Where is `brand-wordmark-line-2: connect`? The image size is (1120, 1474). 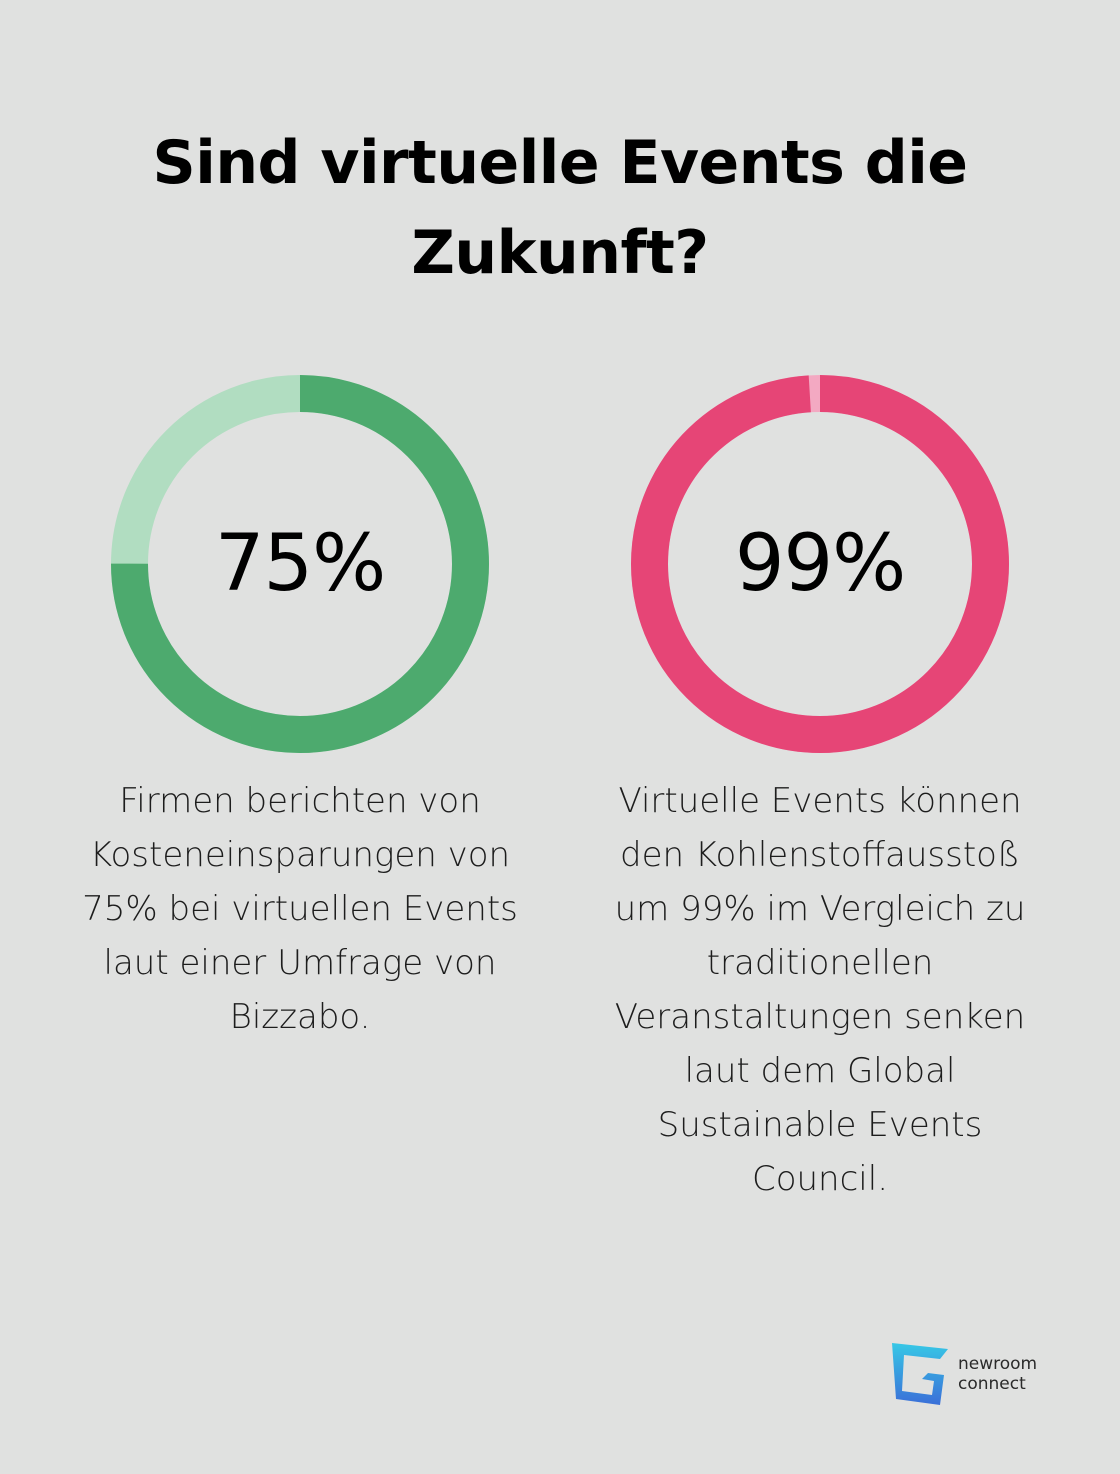
brand-wordmark-line-2: connect is located at coordinates (992, 1384).